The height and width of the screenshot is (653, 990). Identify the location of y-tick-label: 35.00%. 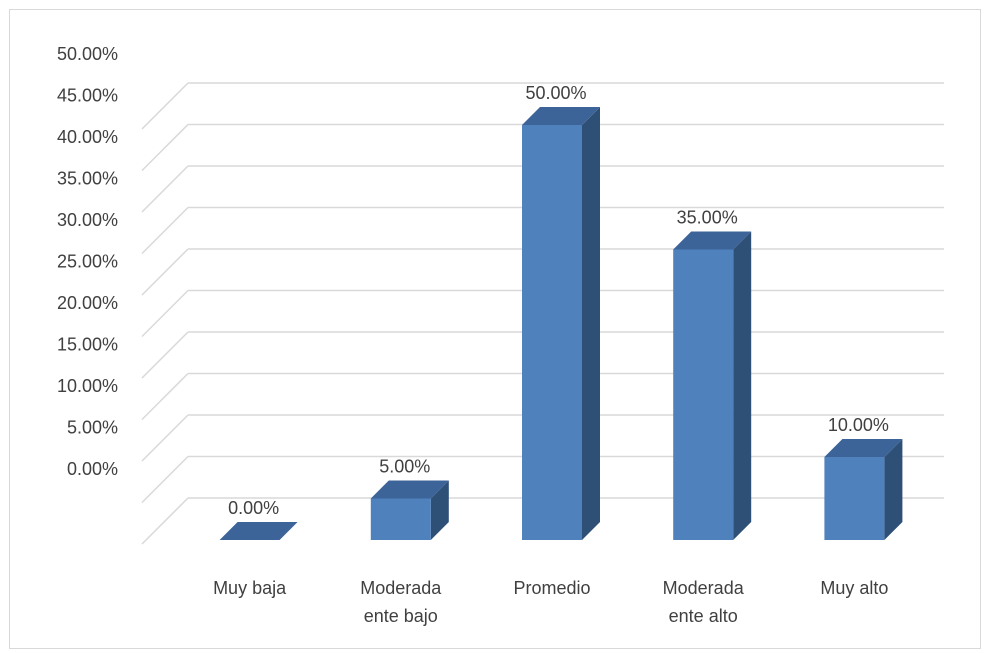
(87, 179).